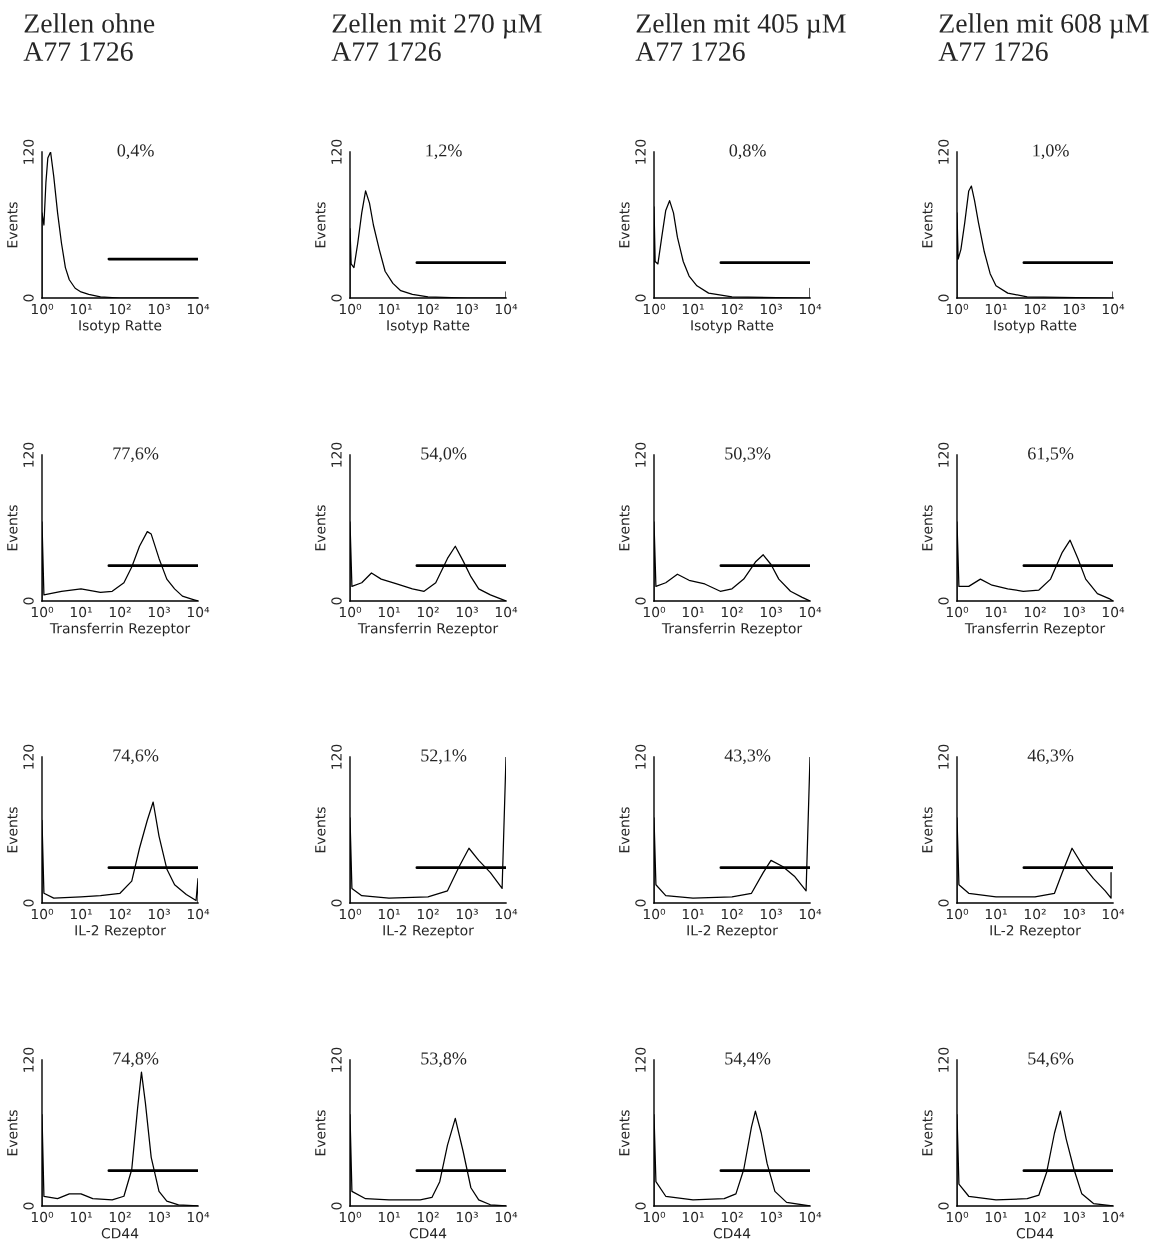 This screenshot has height=1249, width=1163. What do you see at coordinates (135, 152) in the screenshot?
I see `annotation: 0,4%` at bounding box center [135, 152].